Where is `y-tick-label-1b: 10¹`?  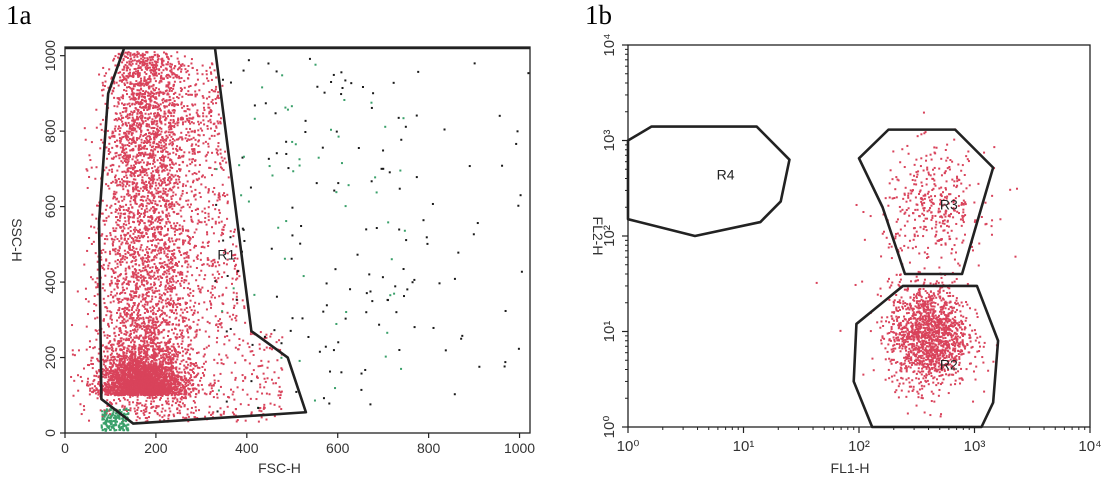 y-tick-label-1b: 10¹ is located at coordinates (609, 332).